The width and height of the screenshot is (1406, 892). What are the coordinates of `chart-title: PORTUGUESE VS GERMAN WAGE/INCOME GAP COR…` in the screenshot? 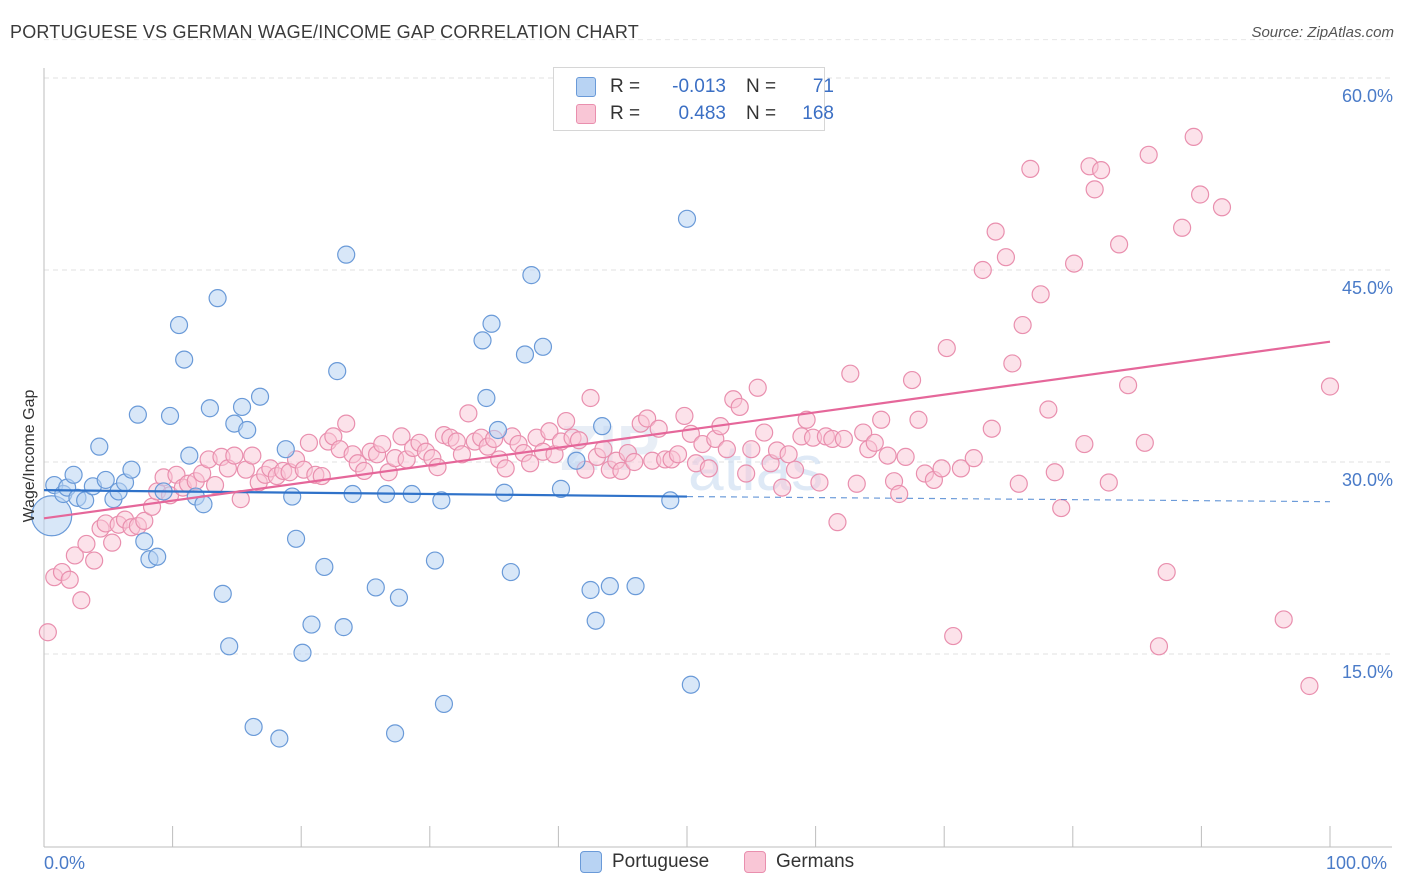 It's located at (324, 32).